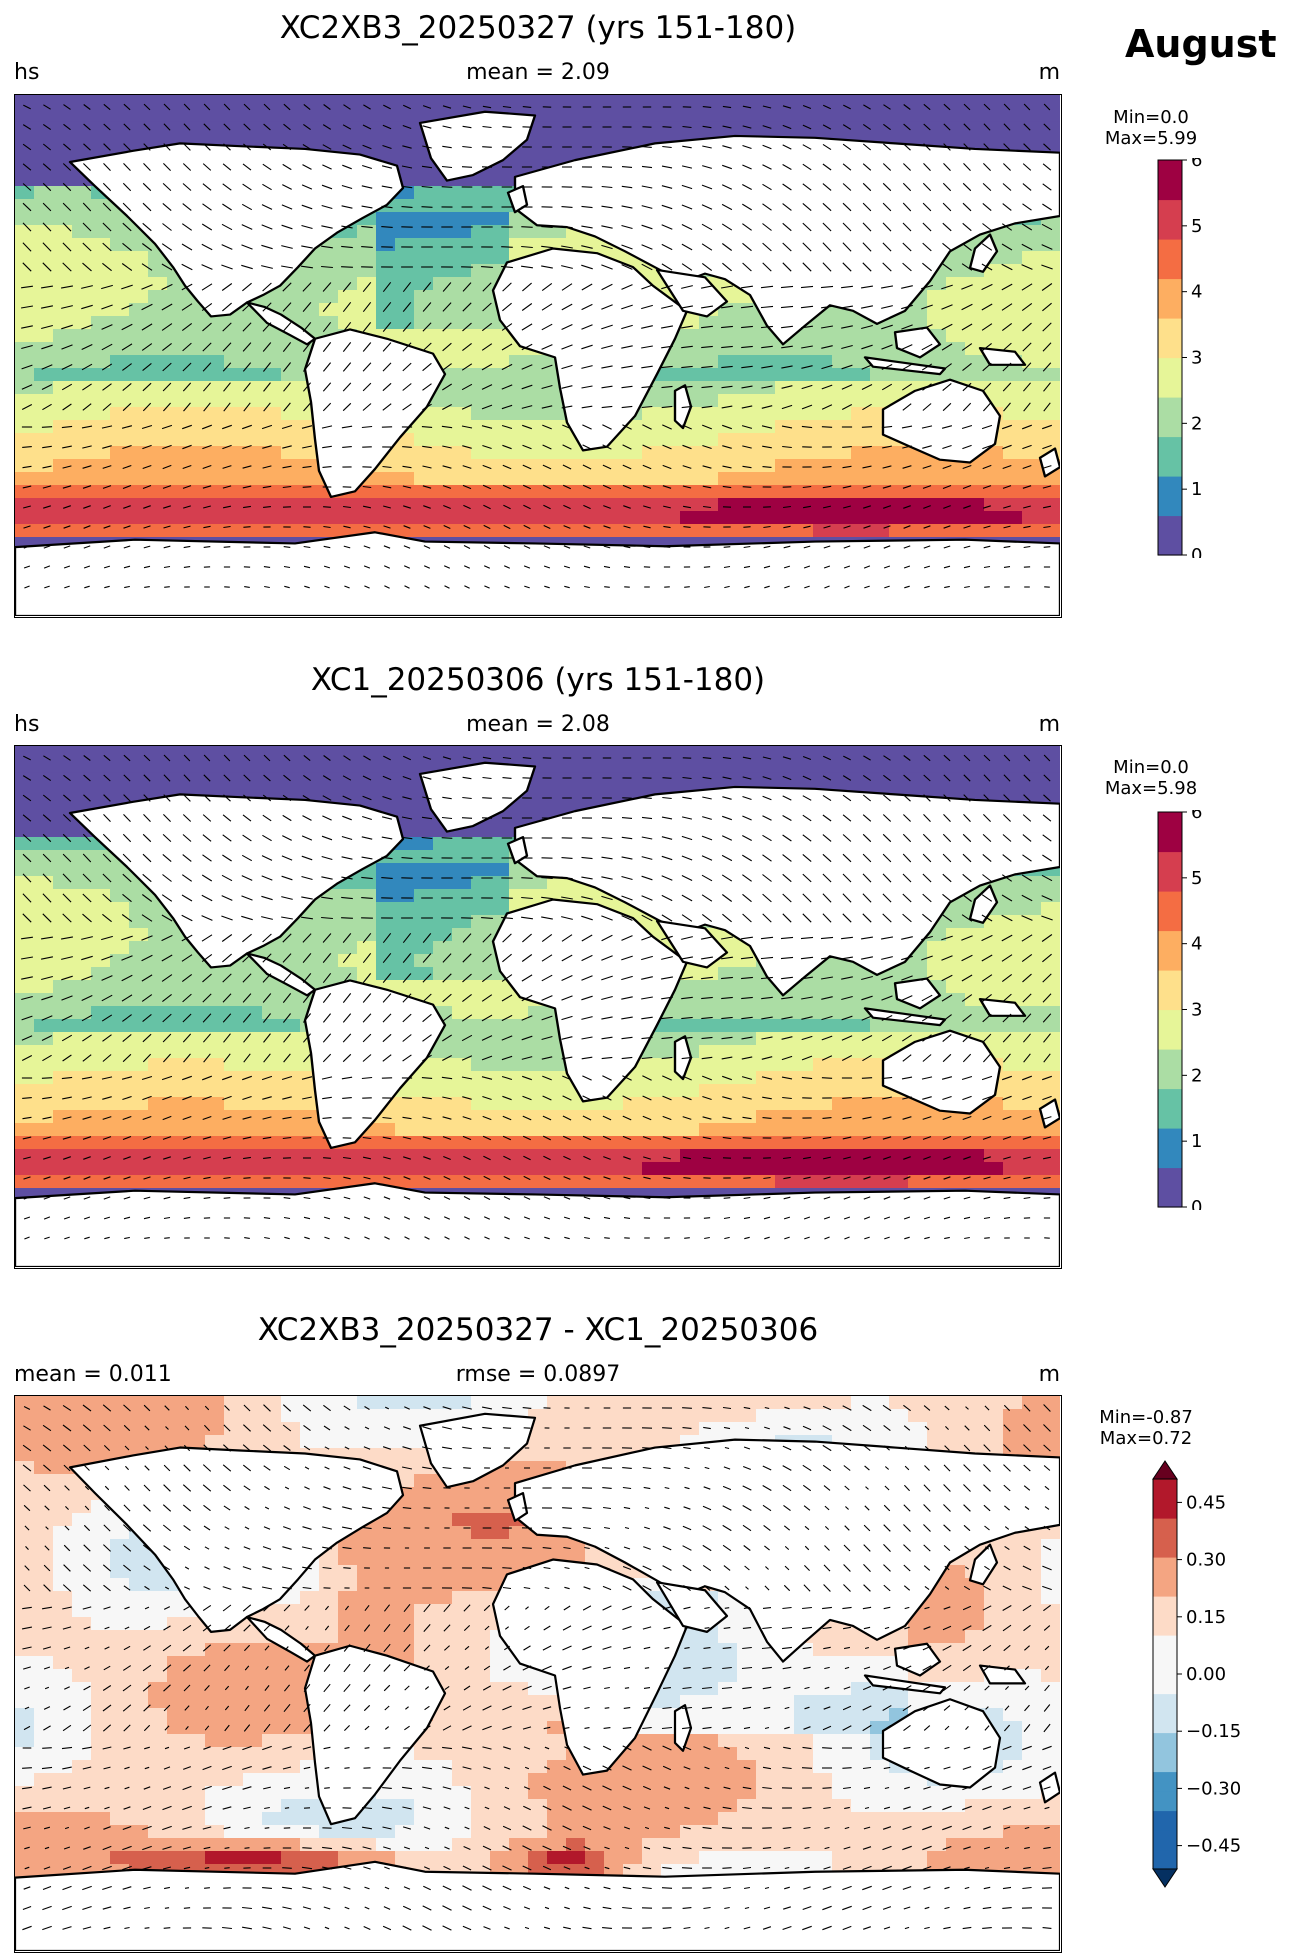 This screenshot has width=1313, height=1953. I want to click on panel-3-colorbar-max: Max=0.72, so click(1146, 1438).